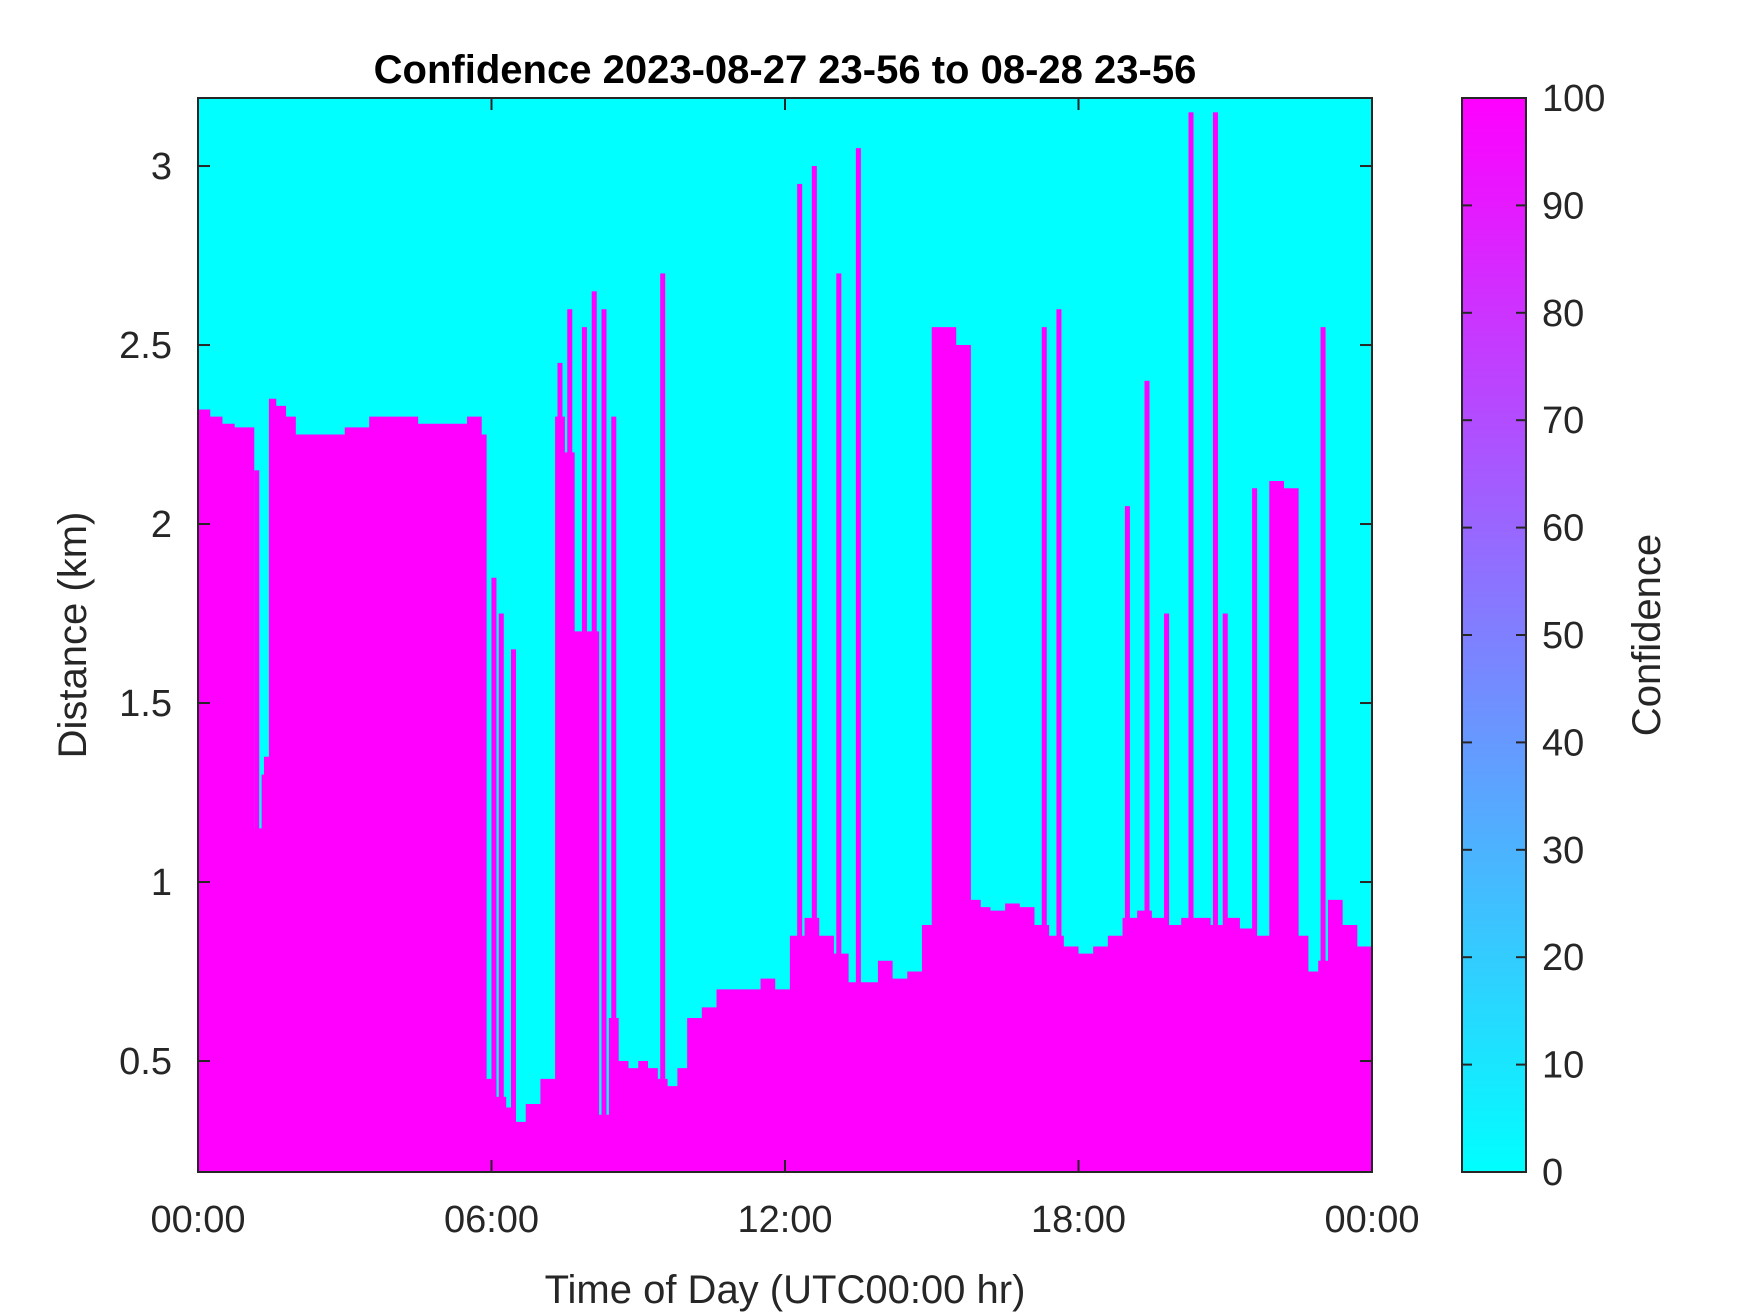 Image resolution: width=1750 pixels, height=1313 pixels. What do you see at coordinates (1563, 421) in the screenshot?
I see `colorbar-tick-label: 70` at bounding box center [1563, 421].